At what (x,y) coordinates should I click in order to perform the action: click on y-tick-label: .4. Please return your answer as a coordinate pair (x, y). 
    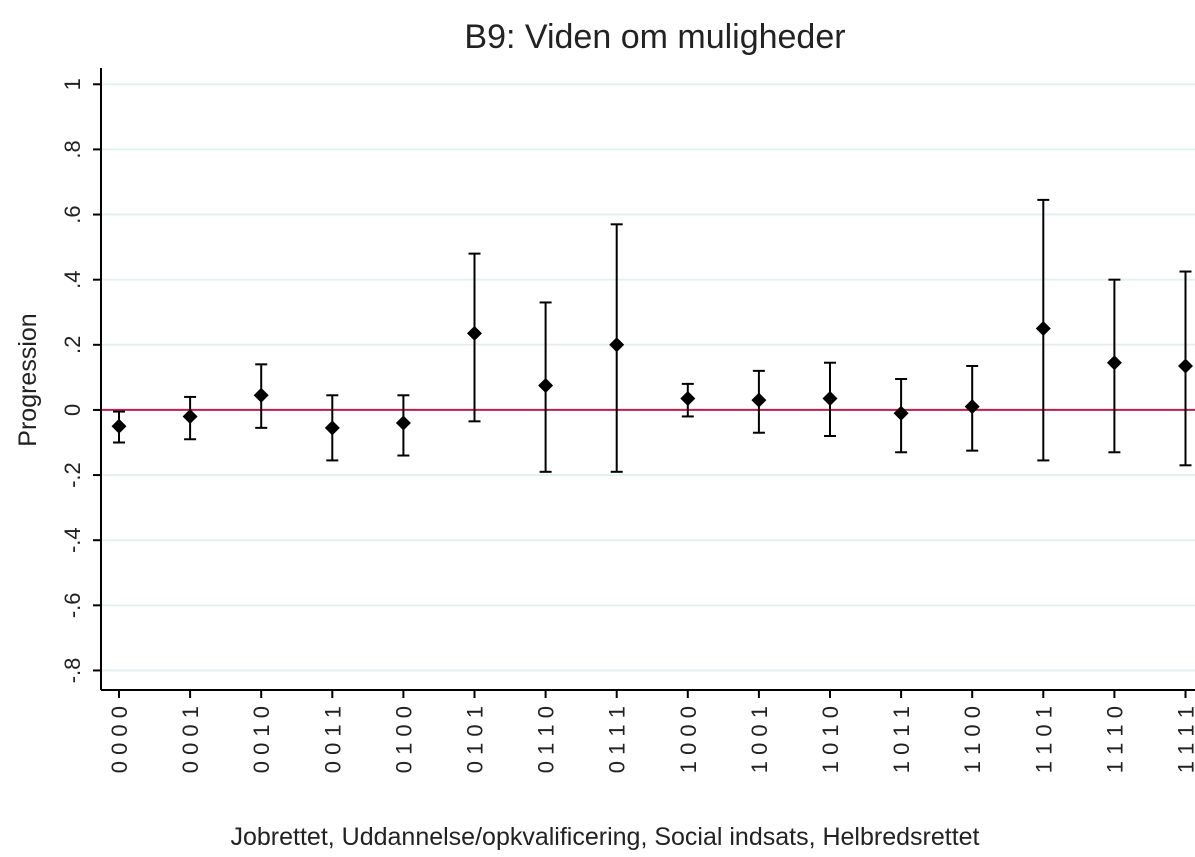
    Looking at the image, I should click on (72, 279).